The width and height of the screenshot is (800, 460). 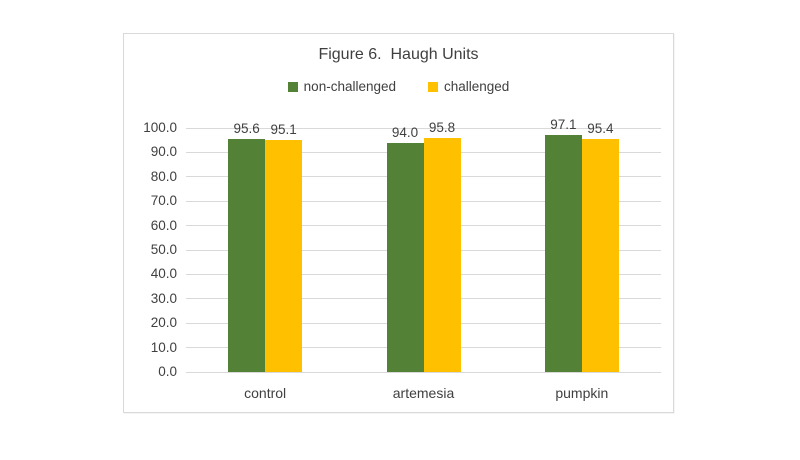 What do you see at coordinates (600, 129) in the screenshot?
I see `bar-value-label: 95.4` at bounding box center [600, 129].